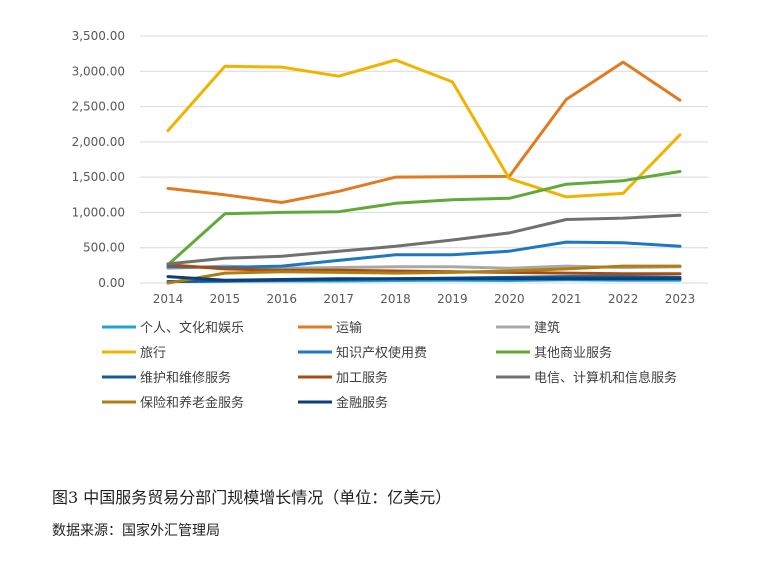 This screenshot has height=561, width=760. Describe the element at coordinates (452, 299) in the screenshot. I see `x-tick-label: 2019` at that location.